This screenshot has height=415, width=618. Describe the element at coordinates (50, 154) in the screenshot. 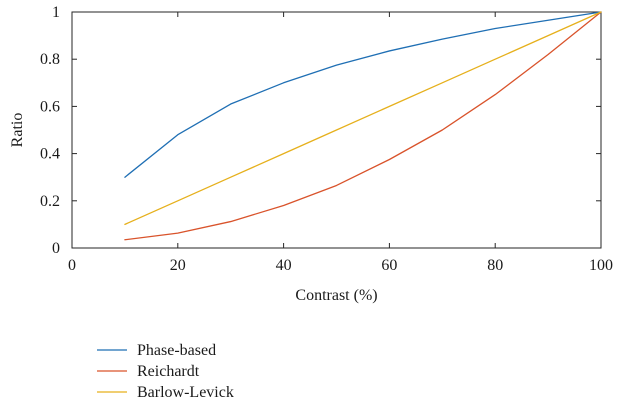

I see `y-tick-label: 0.4` at that location.